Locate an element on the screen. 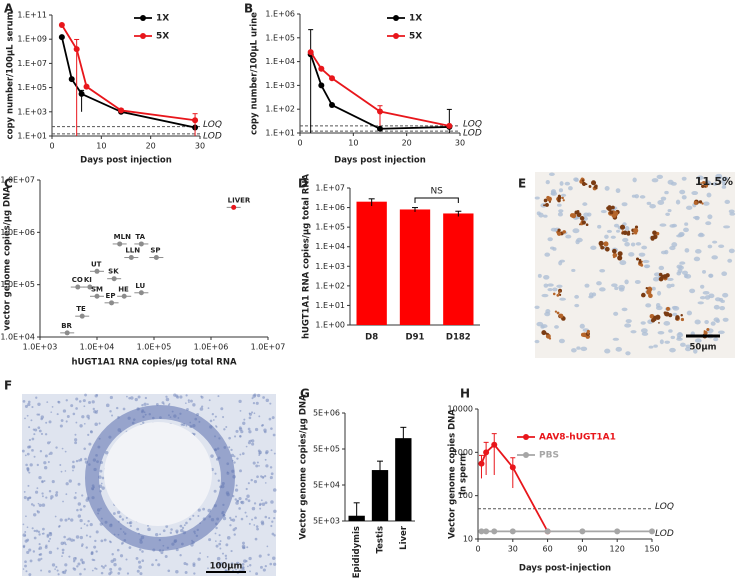 This screenshot has height=582, width=739. y-tick-label: 10 is located at coordinates (468, 539).